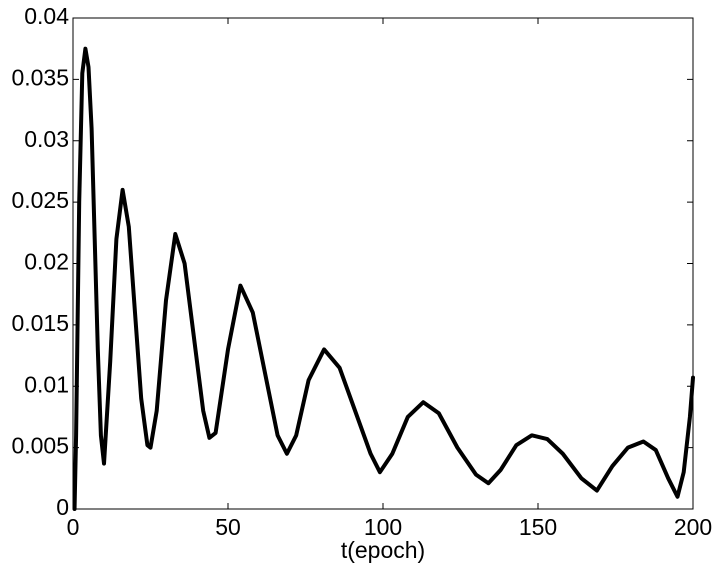 Image resolution: width=722 pixels, height=572 pixels. I want to click on x-tick-label: 0, so click(73, 527).